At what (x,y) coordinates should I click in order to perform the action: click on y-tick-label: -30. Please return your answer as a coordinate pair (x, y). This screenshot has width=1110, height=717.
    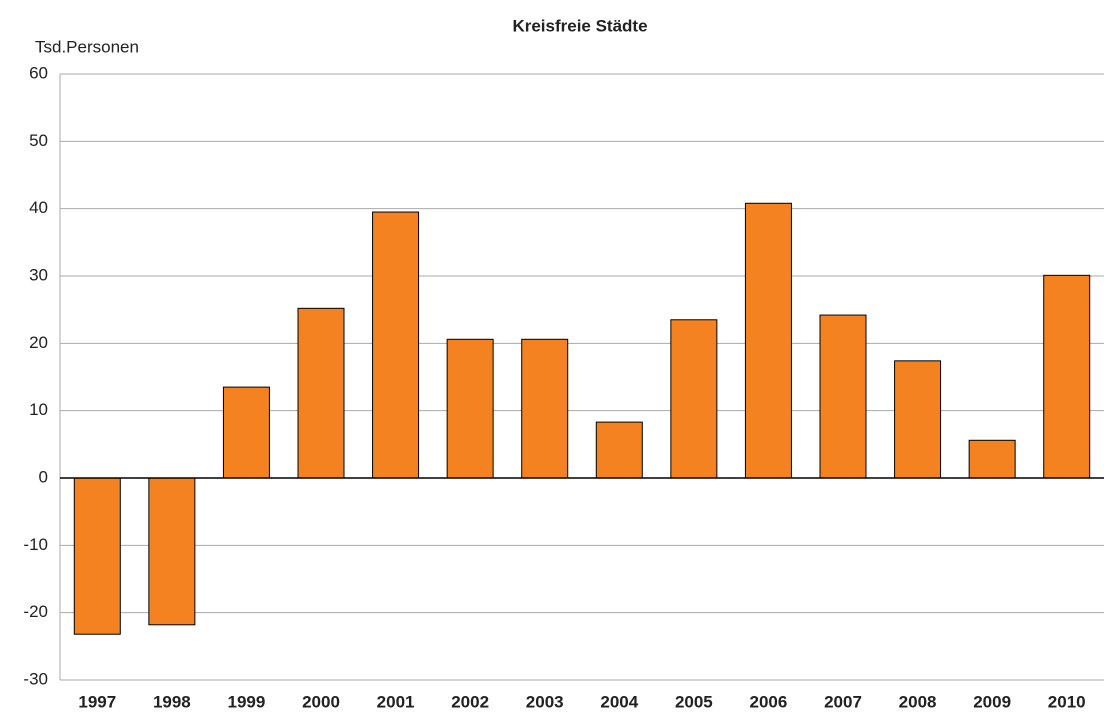
    Looking at the image, I should click on (35, 678).